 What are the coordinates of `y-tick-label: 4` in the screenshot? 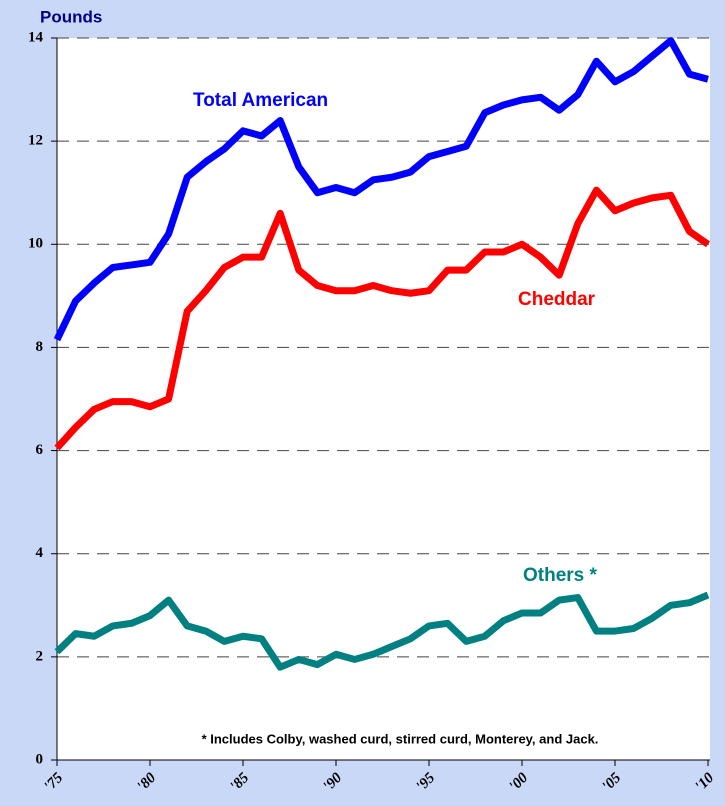 It's located at (40, 553).